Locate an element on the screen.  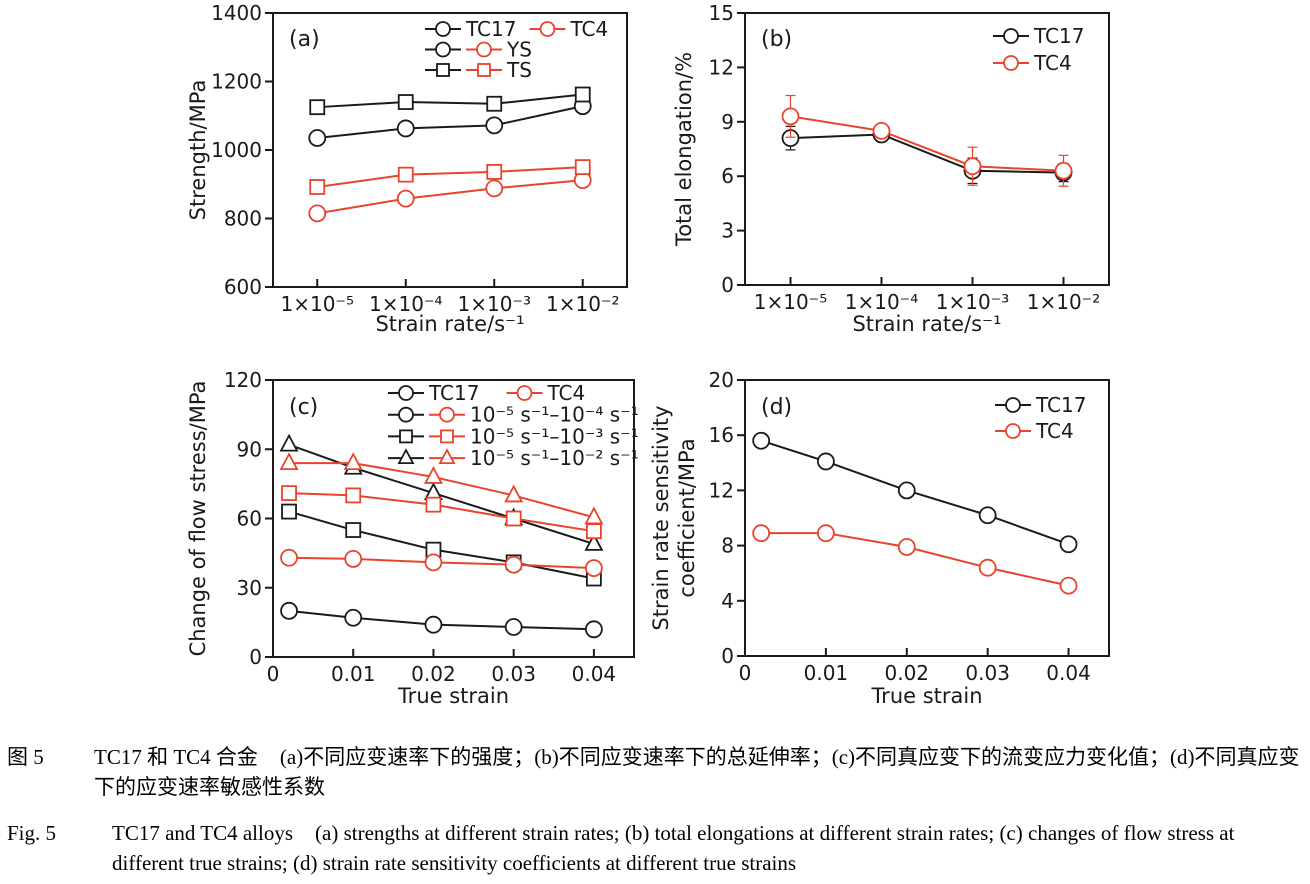
panel-label-c: (c) is located at coordinates (303, 407).